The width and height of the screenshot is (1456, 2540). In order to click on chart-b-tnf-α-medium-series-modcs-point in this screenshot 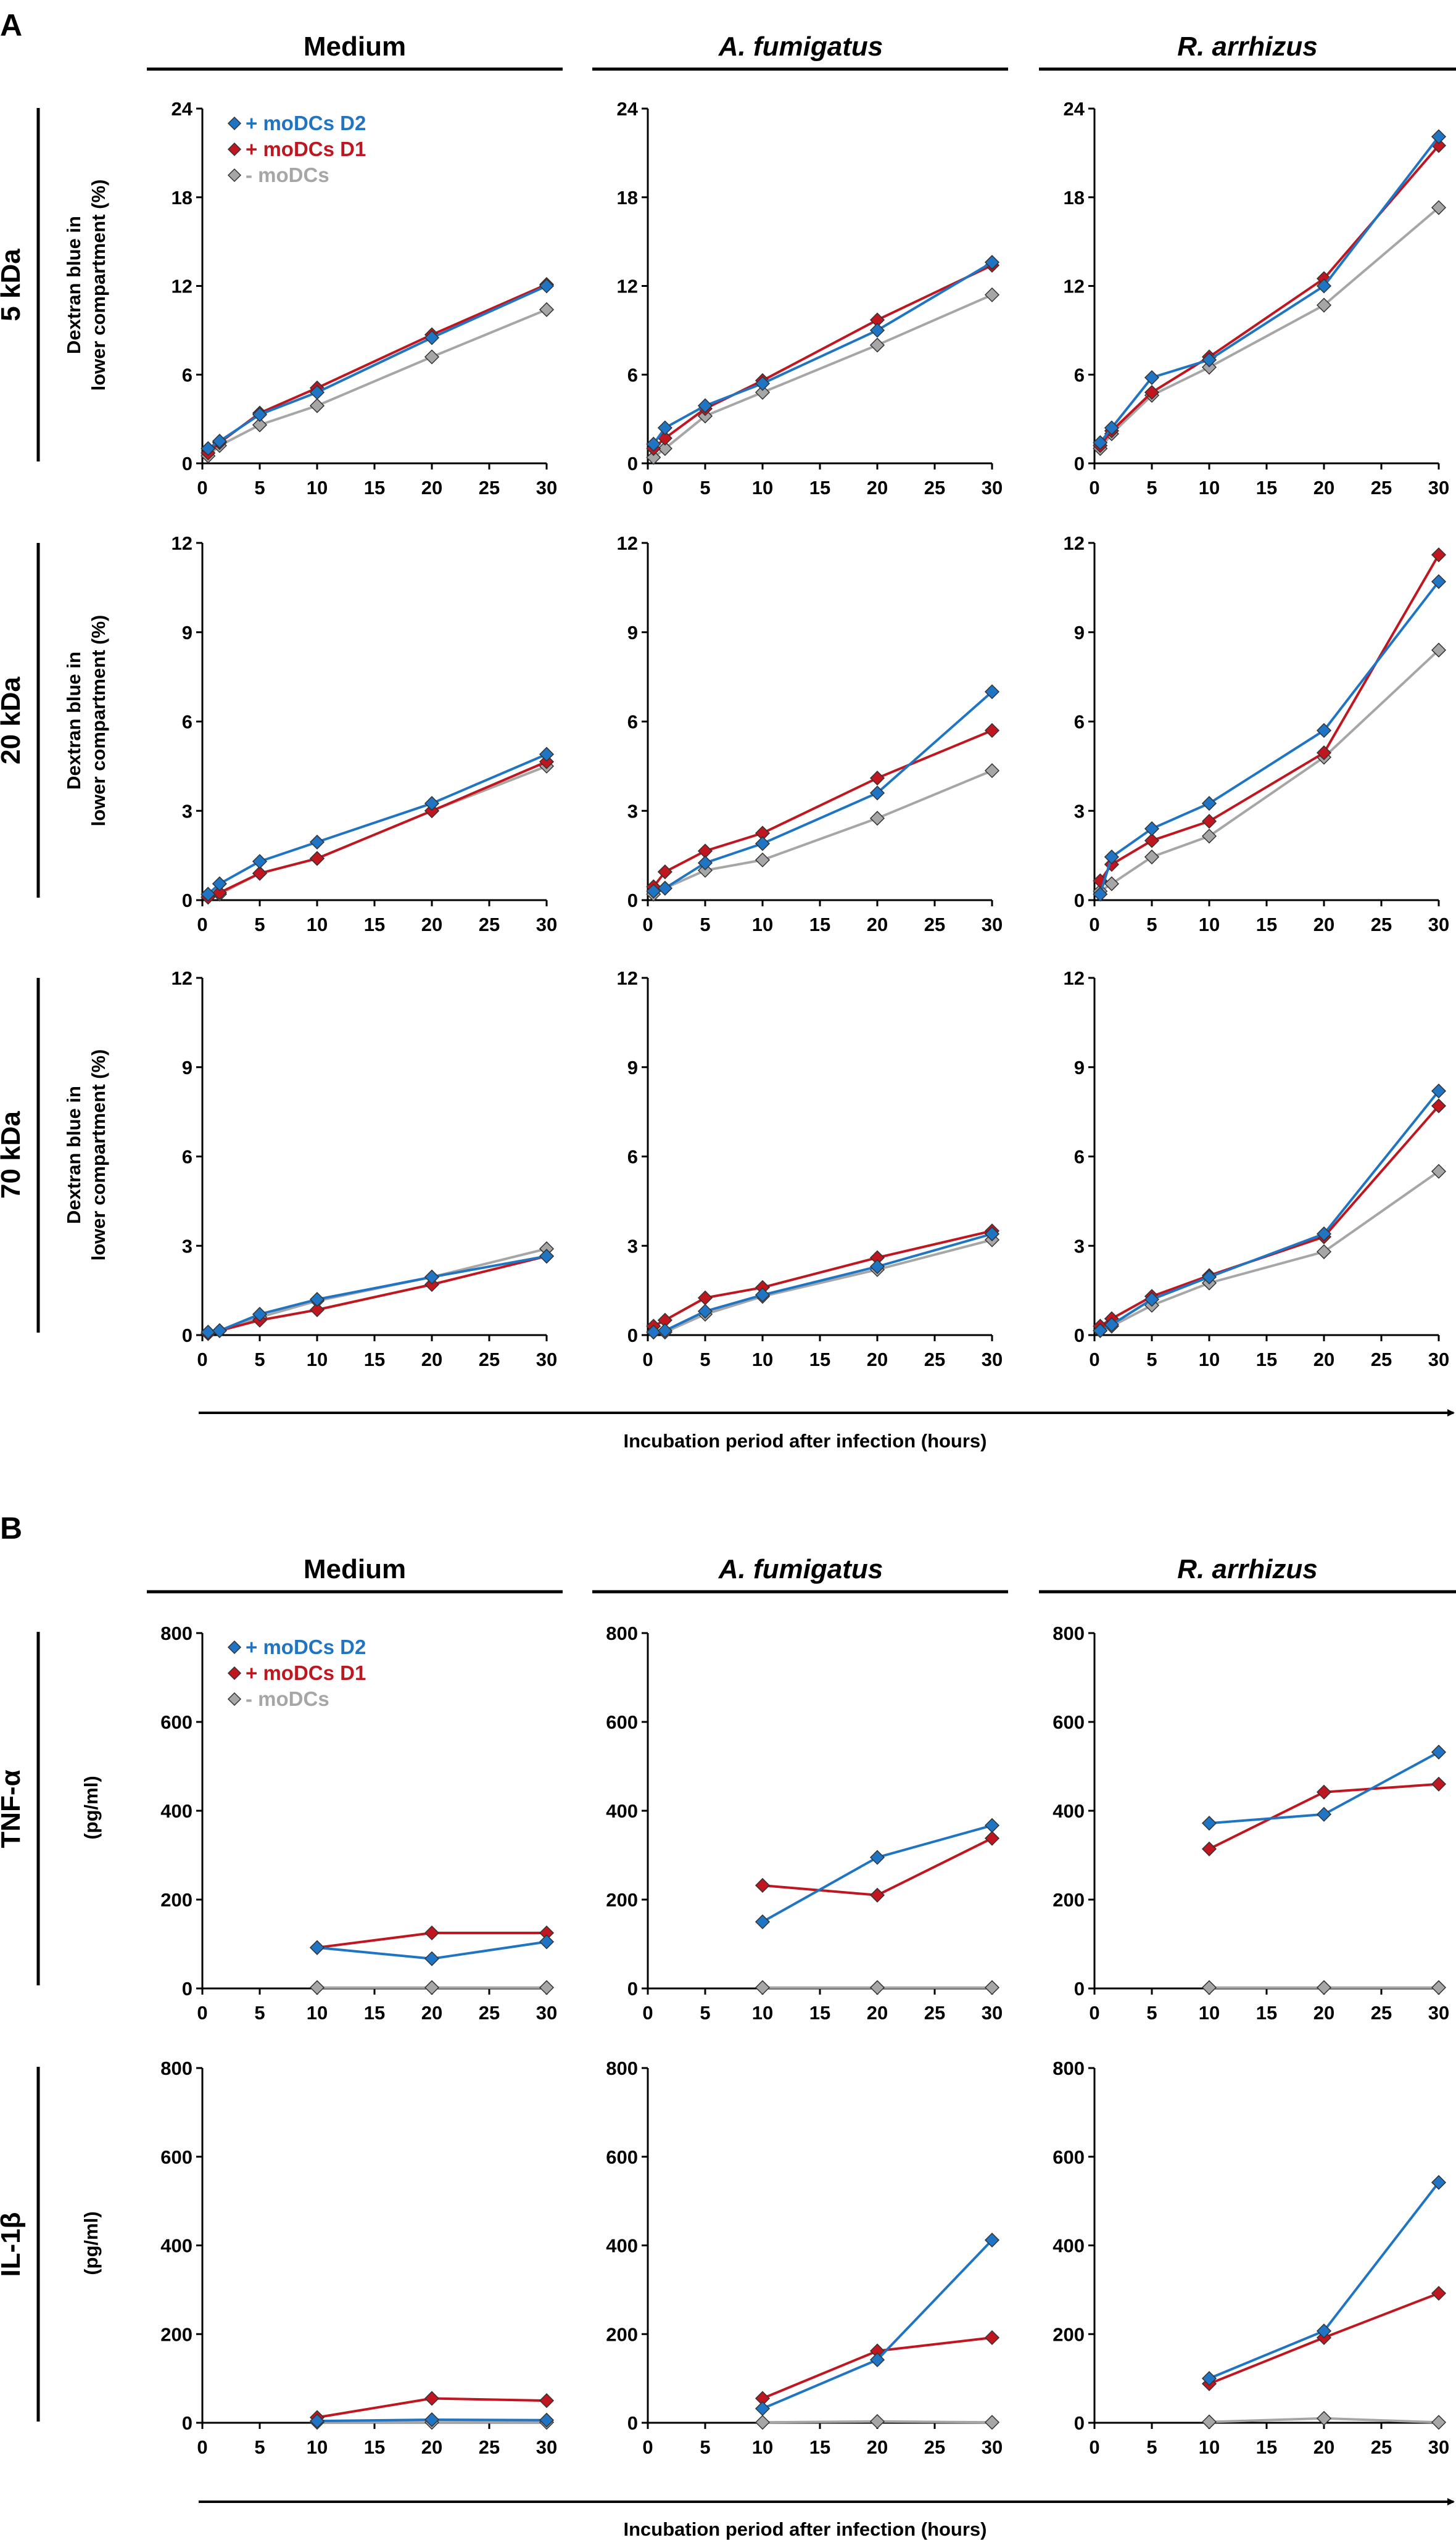, I will do `click(547, 1987)`.